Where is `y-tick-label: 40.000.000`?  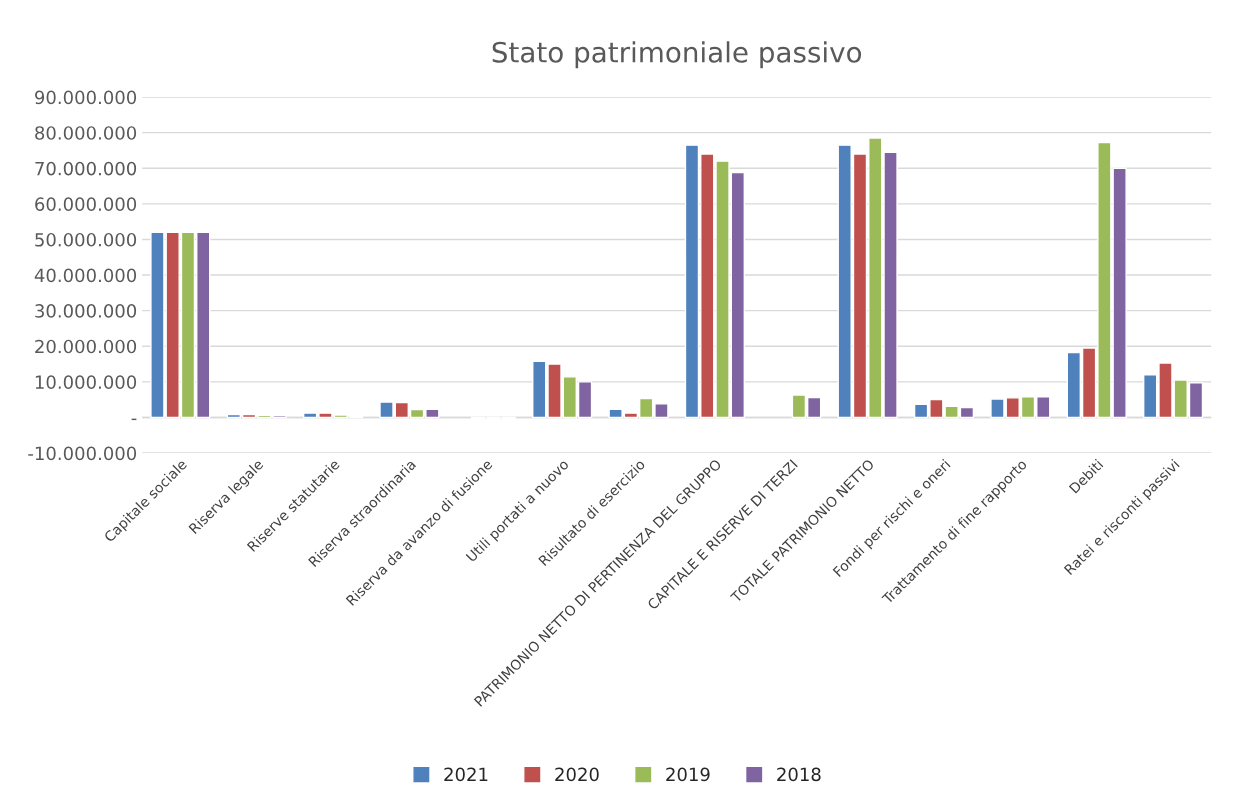
y-tick-label: 40.000.000 is located at coordinates (85, 275).